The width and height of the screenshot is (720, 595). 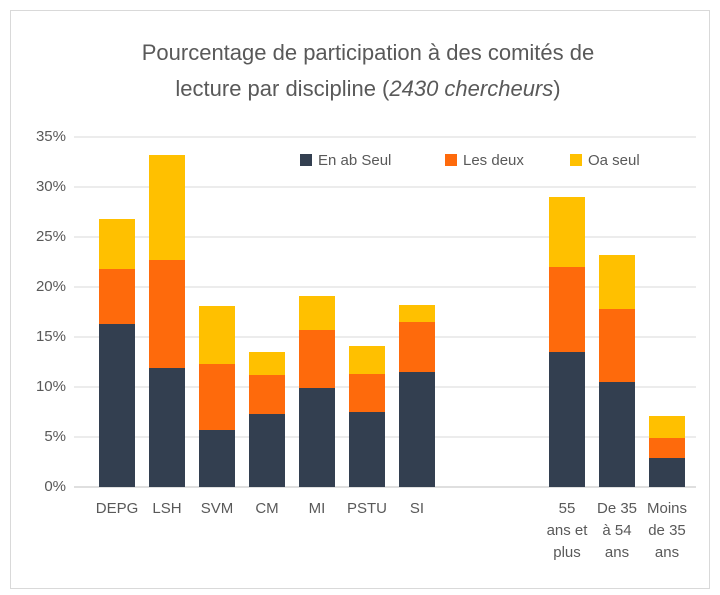 What do you see at coordinates (367, 508) in the screenshot?
I see `x-tick-label: PSTU` at bounding box center [367, 508].